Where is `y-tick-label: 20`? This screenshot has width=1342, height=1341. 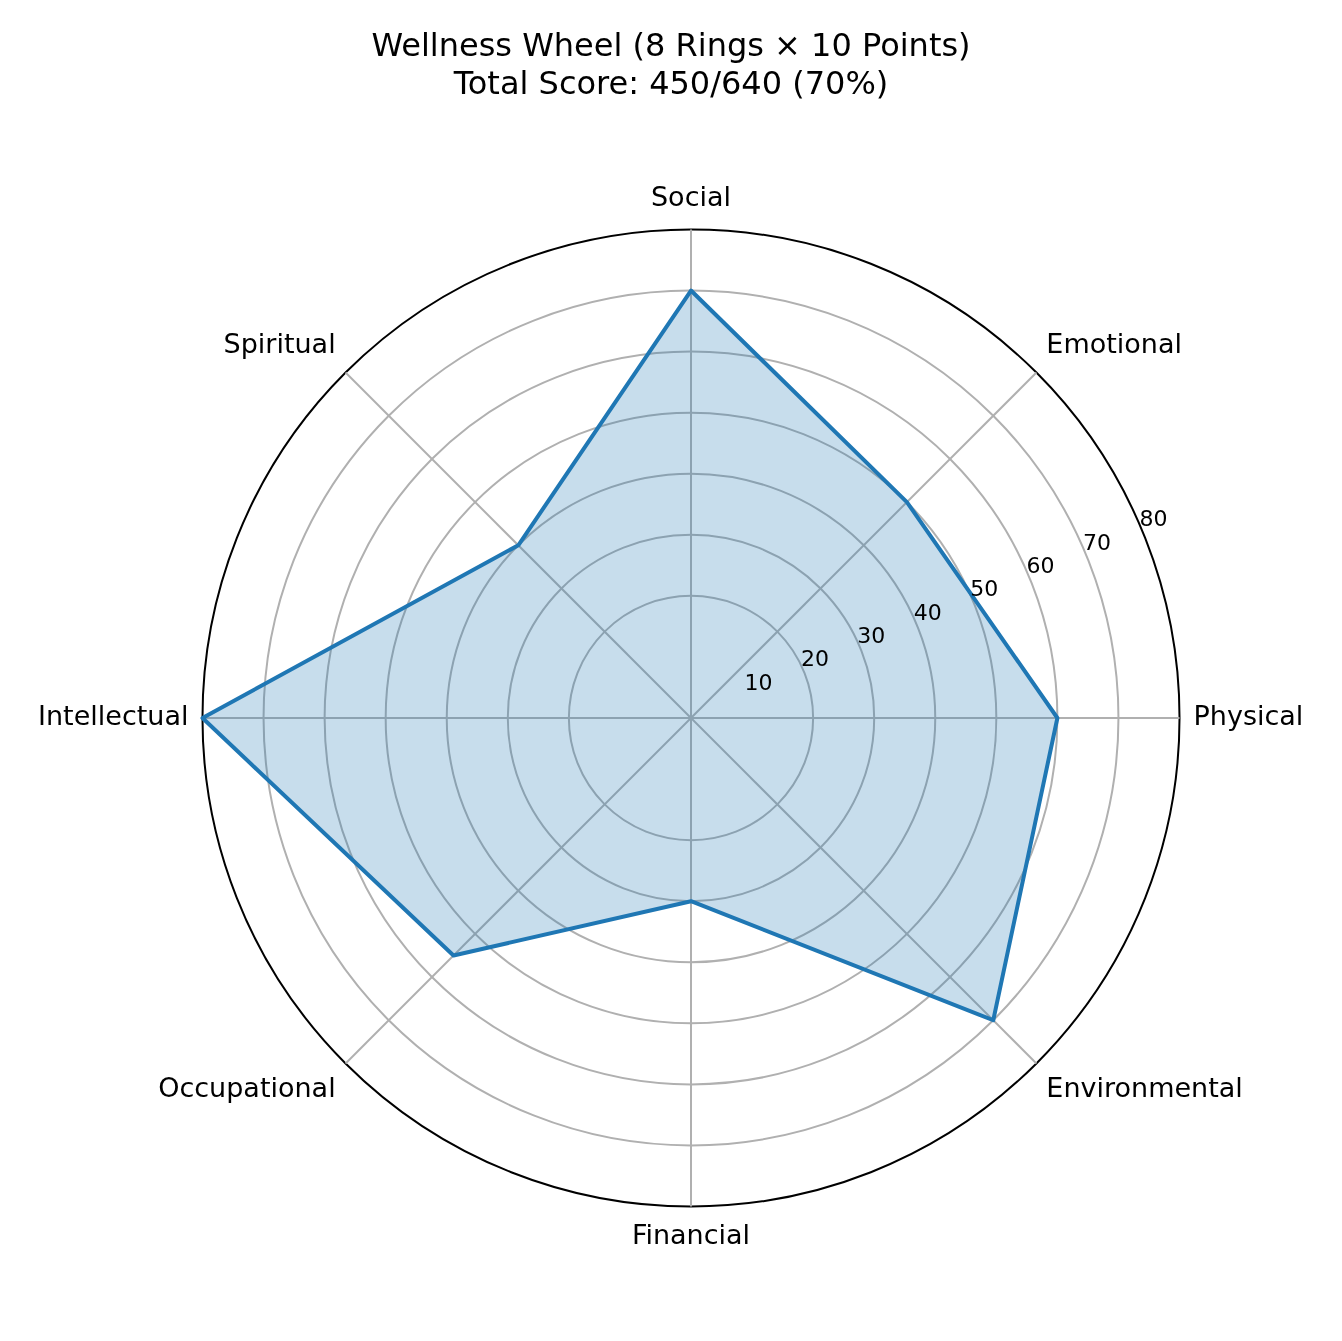
y-tick-label: 20 is located at coordinates (814, 659).